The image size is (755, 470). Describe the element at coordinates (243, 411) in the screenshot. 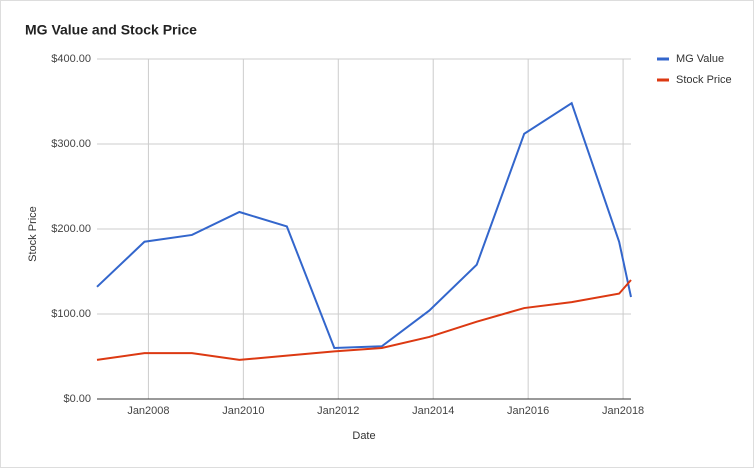

I see `x-tick-label: Jan2010` at that location.